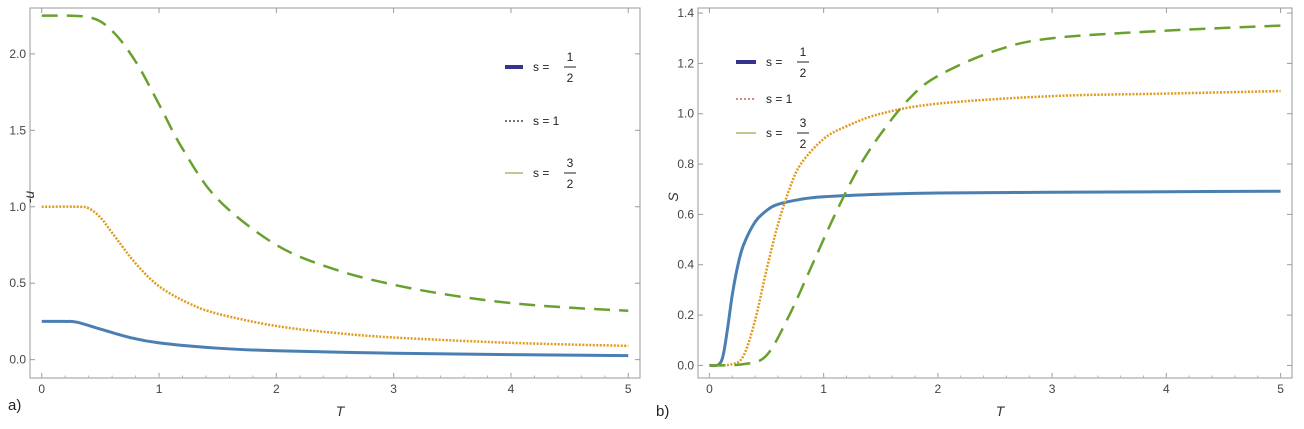 This screenshot has height=429, width=1304. What do you see at coordinates (673, 197) in the screenshot?
I see `y-axis-label: S` at bounding box center [673, 197].